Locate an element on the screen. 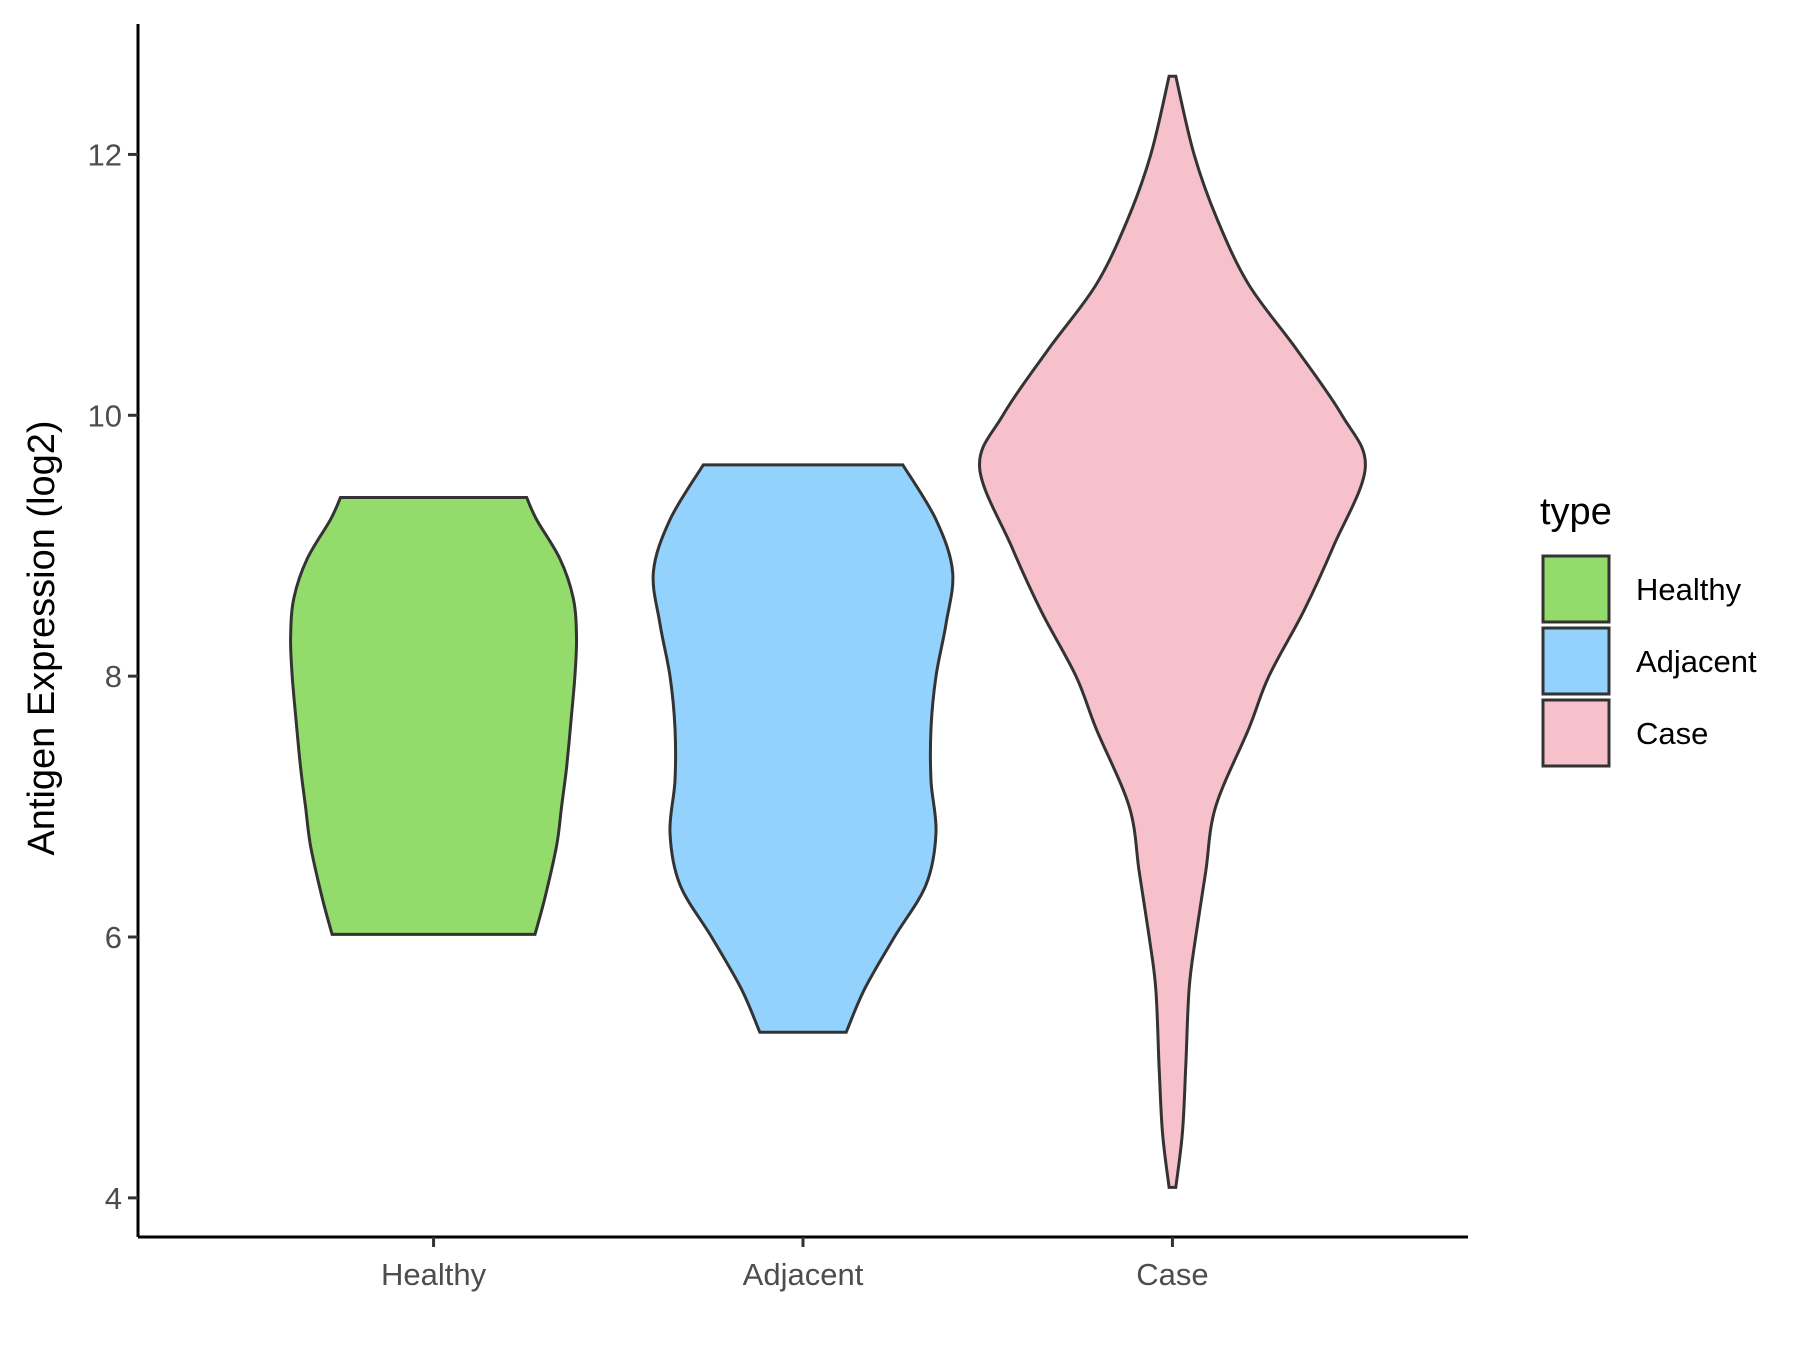 Image resolution: width=1800 pixels, height=1350 pixels. x-tick-label: Case is located at coordinates (1172, 1274).